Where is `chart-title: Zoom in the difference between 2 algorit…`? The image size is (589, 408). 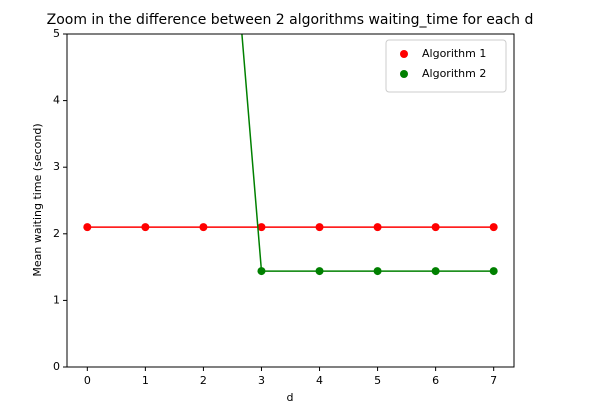 chart-title: Zoom in the difference between 2 algorit… is located at coordinates (290, 20).